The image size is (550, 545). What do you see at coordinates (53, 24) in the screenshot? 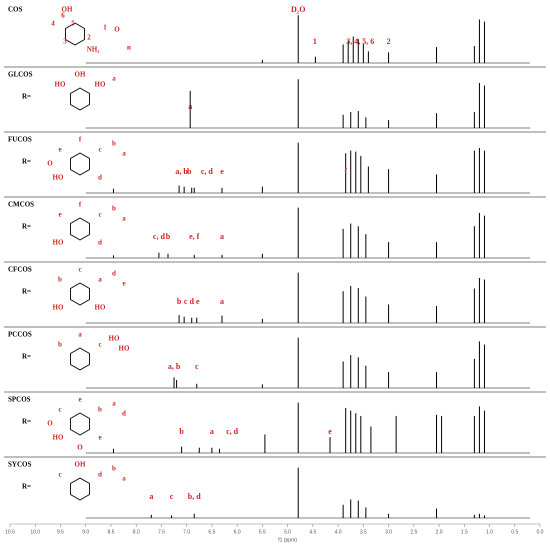
I see `structure-label: 4` at bounding box center [53, 24].